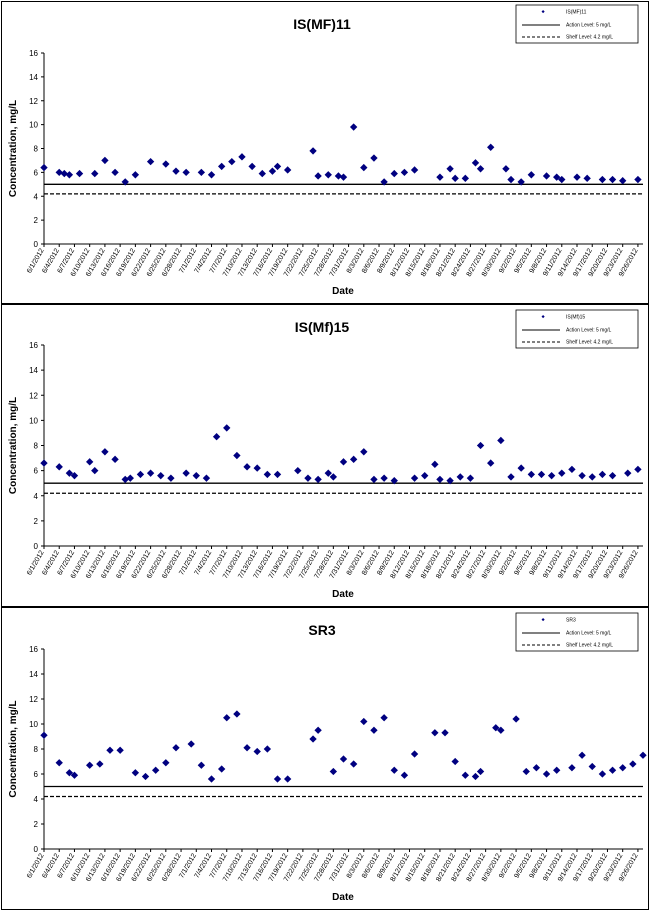 The image size is (651, 917). I want to click on y-tick-label: 14, so click(33, 370).